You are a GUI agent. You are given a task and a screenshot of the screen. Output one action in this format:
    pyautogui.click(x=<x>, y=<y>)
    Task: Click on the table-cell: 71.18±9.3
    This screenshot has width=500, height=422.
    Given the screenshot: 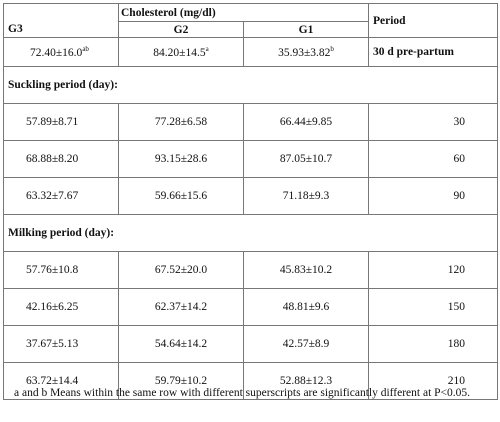 What is the action you would take?
    pyautogui.click(x=306, y=196)
    